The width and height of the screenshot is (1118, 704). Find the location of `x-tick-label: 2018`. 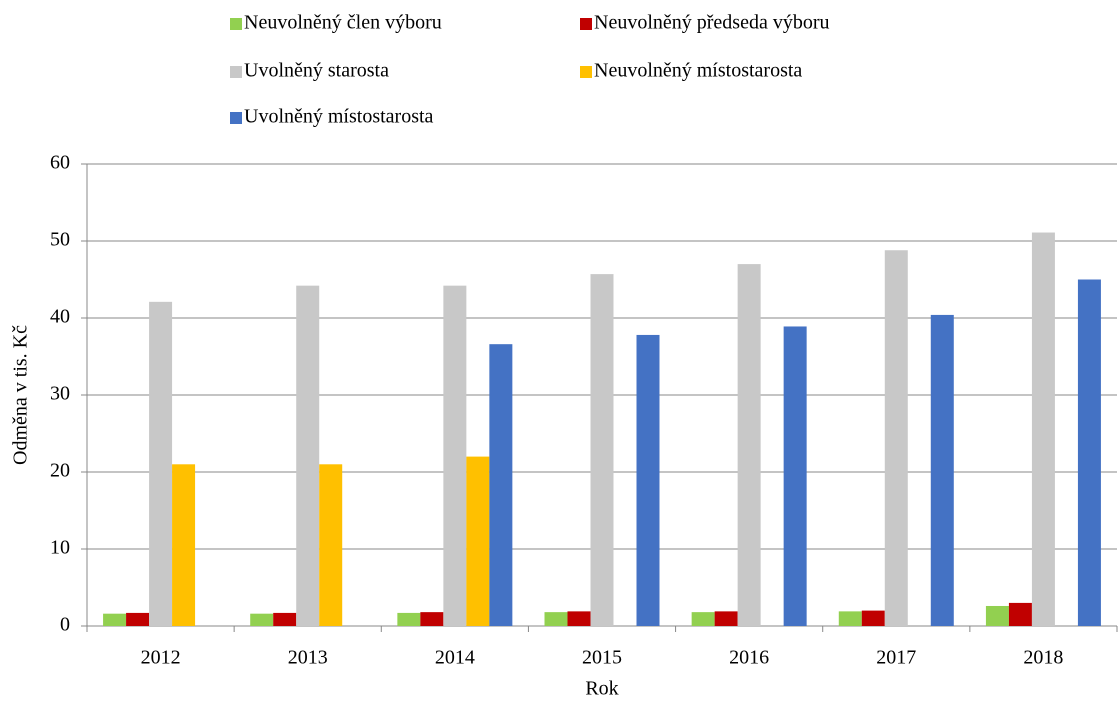

x-tick-label: 2018 is located at coordinates (1043, 658).